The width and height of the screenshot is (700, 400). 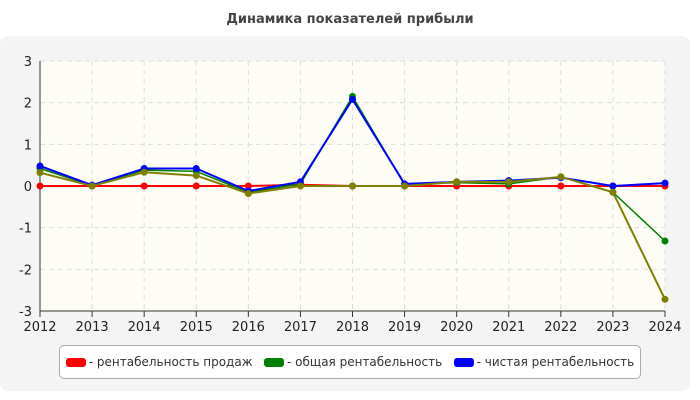 I want to click on legend-label: - рентабельность продаж, so click(x=170, y=362).